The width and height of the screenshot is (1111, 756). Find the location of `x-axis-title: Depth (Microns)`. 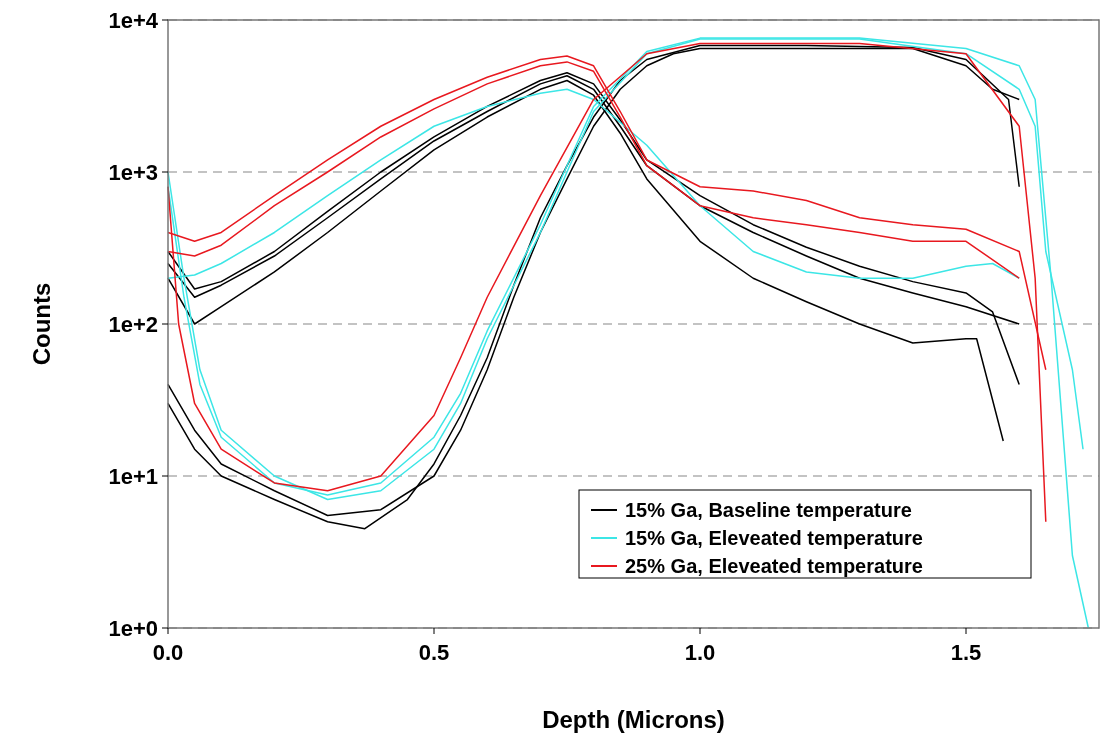

x-axis-title: Depth (Microns) is located at coordinates (633, 719).